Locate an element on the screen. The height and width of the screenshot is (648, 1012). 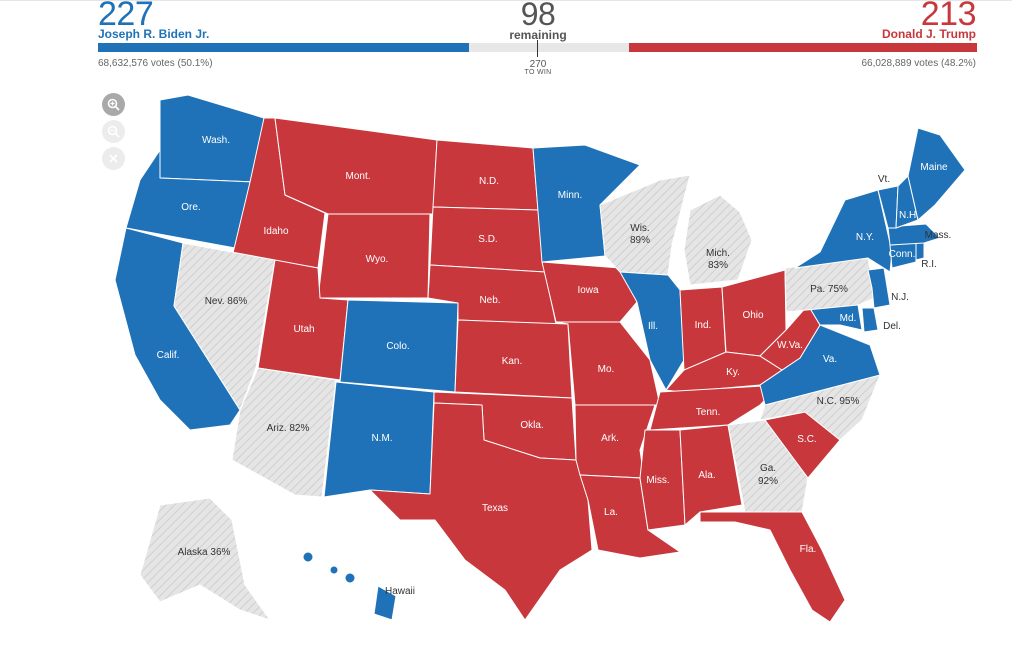
label-wy: Wyo. is located at coordinates (377, 259).